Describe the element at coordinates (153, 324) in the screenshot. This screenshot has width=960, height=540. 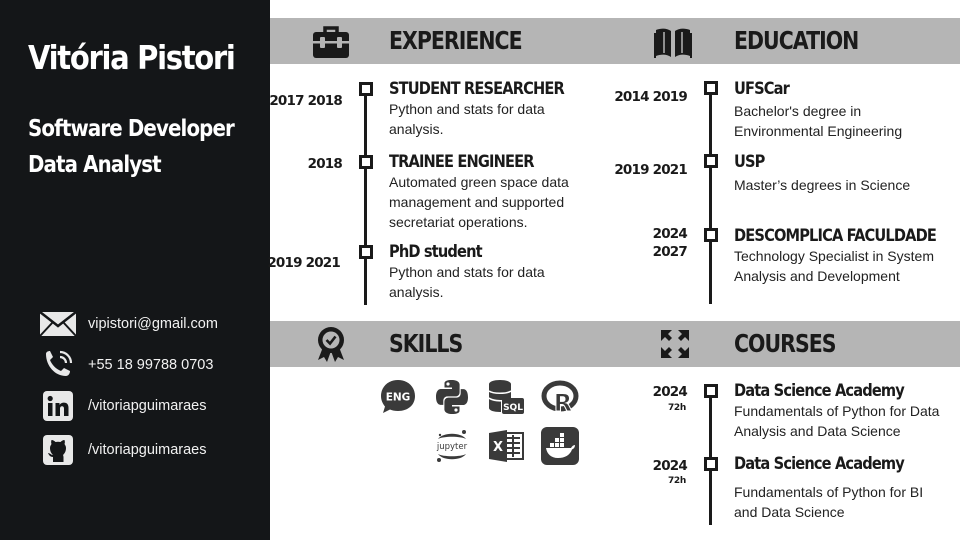
I see `contact-email-text: vipistori@gmail.com` at that location.